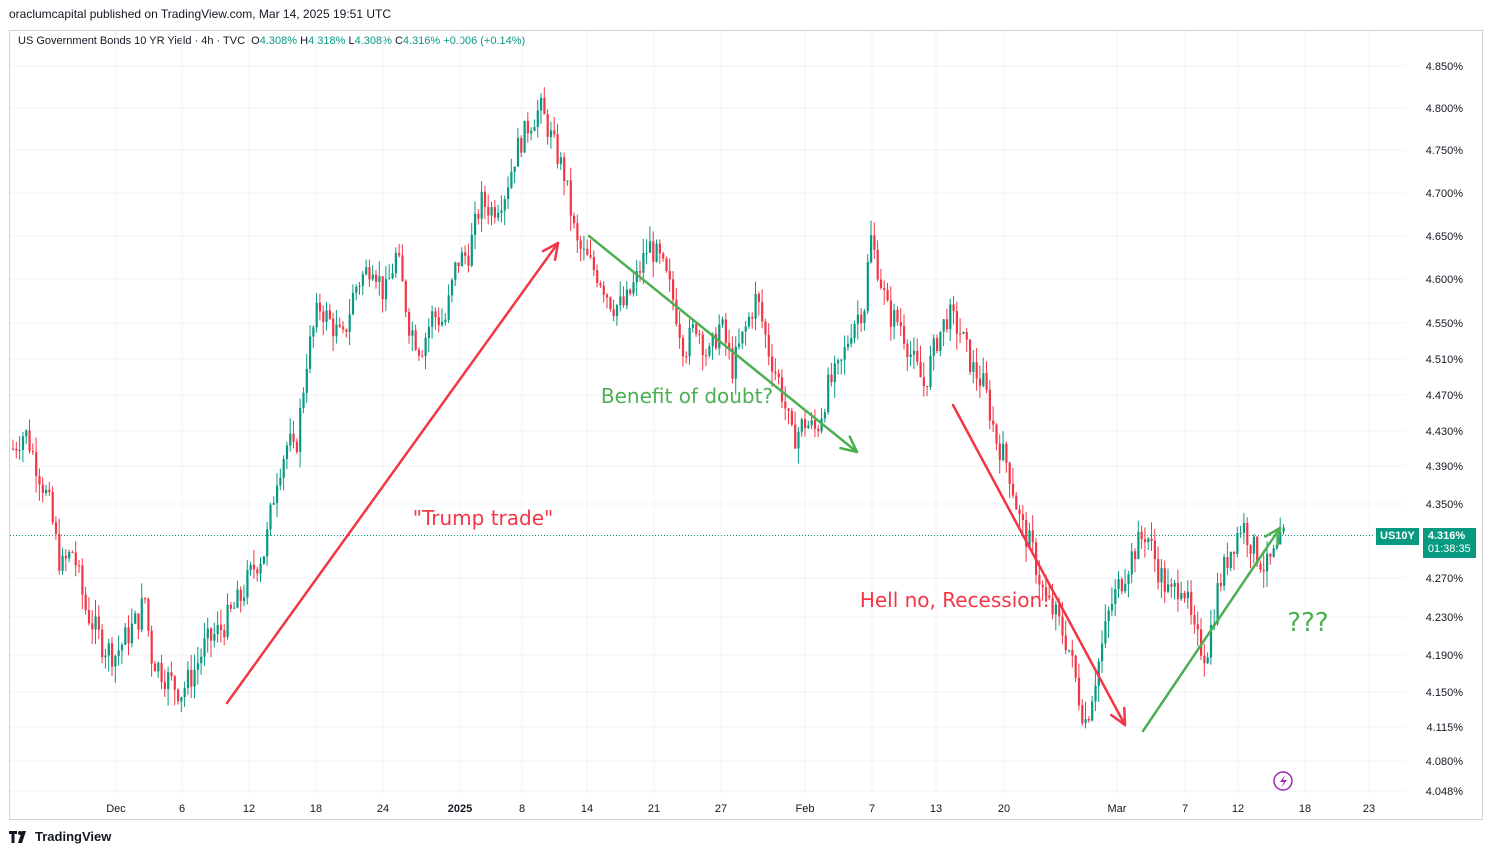  What do you see at coordinates (1273, 536) in the screenshot?
I see `recovery-arrow-head` at bounding box center [1273, 536].